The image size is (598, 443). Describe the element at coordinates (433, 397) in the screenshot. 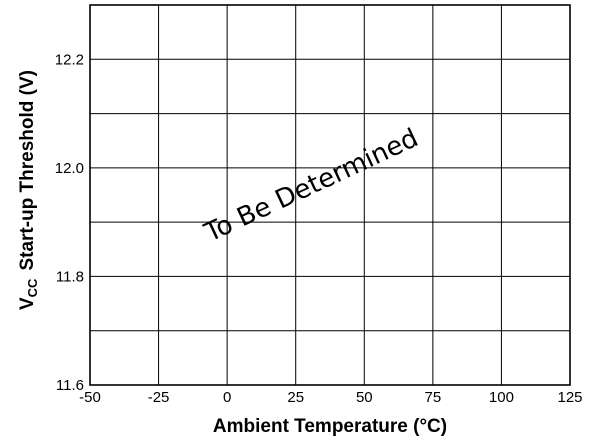

I see `x-tick-label: 75` at that location.